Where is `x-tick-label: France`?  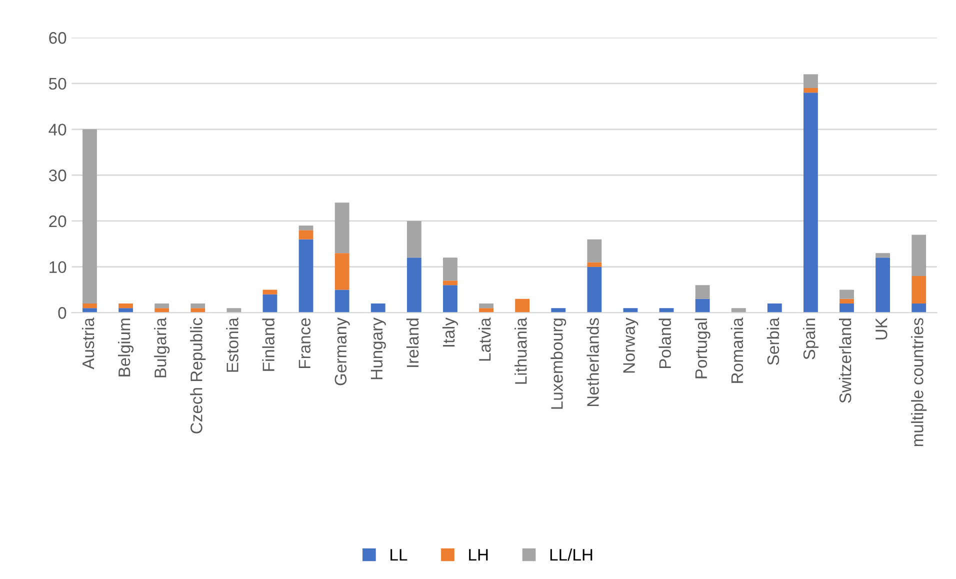
x-tick-label: France is located at coordinates (304, 343).